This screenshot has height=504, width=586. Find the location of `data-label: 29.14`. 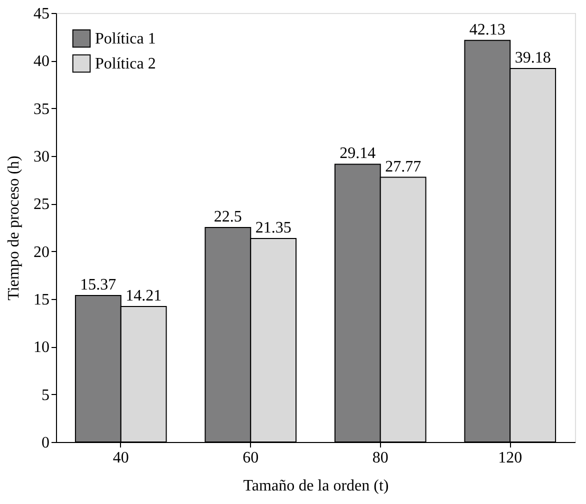

data-label: 29.14 is located at coordinates (358, 153).